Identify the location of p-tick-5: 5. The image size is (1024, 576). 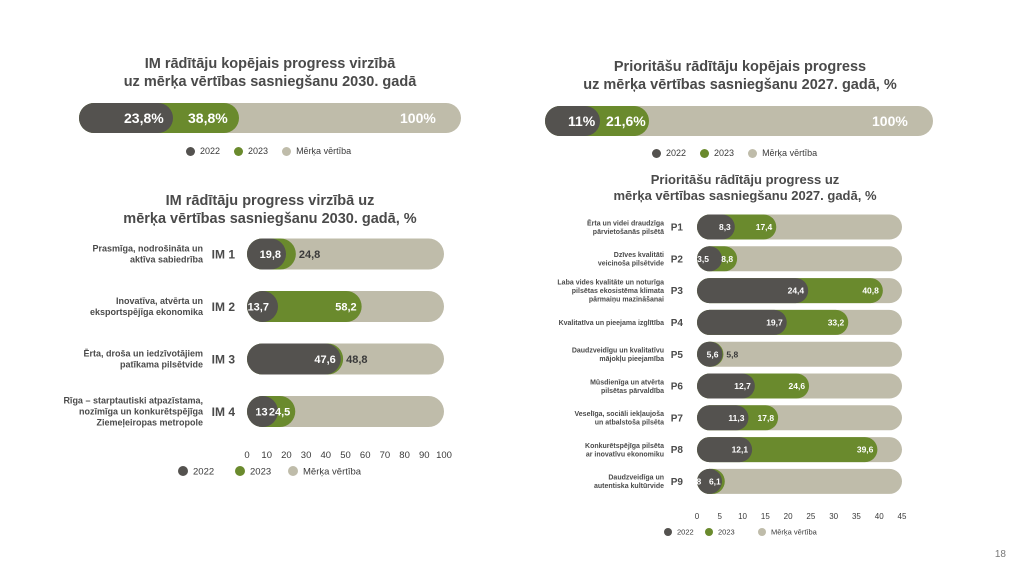
(720, 516).